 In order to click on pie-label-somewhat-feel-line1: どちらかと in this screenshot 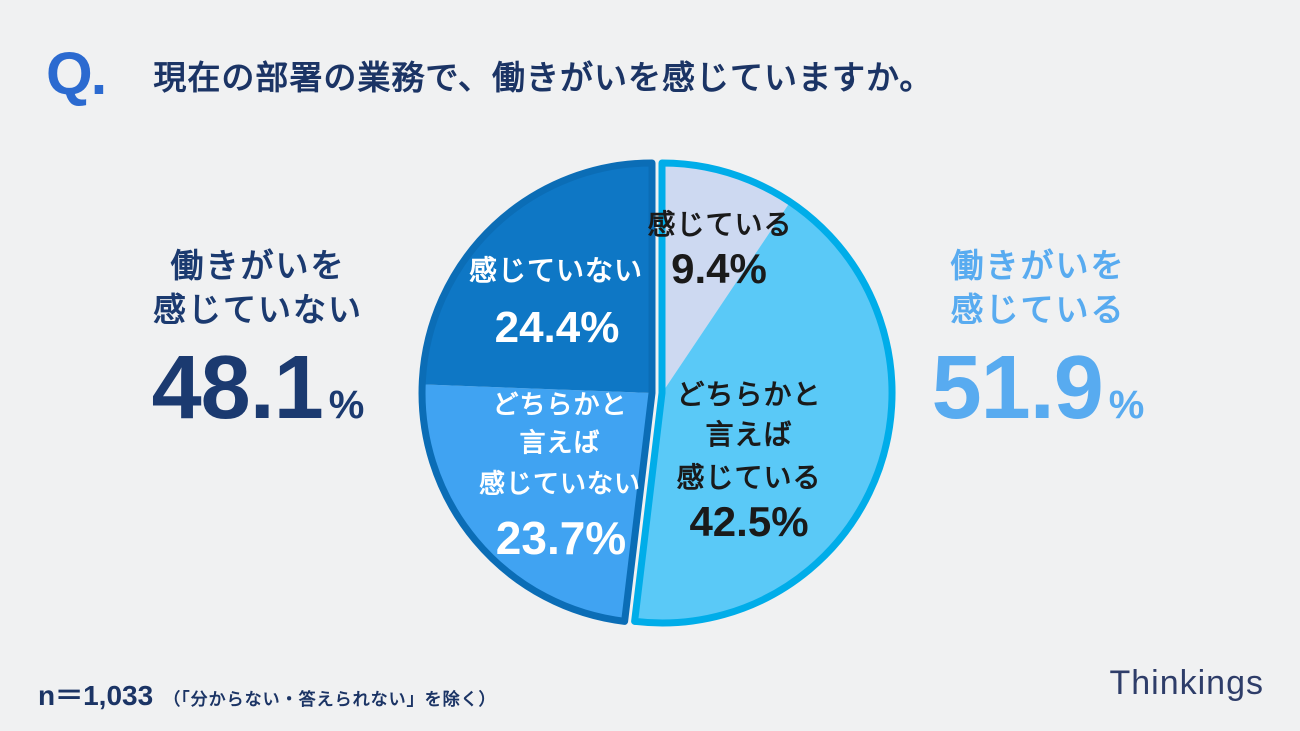, I will do `click(749, 394)`.